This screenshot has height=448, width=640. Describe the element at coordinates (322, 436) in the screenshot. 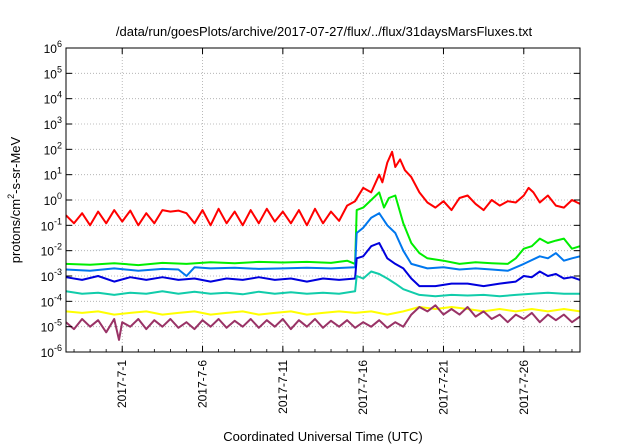

I see `x-axis-label: Coordinated Universal Time (UTC)` at that location.